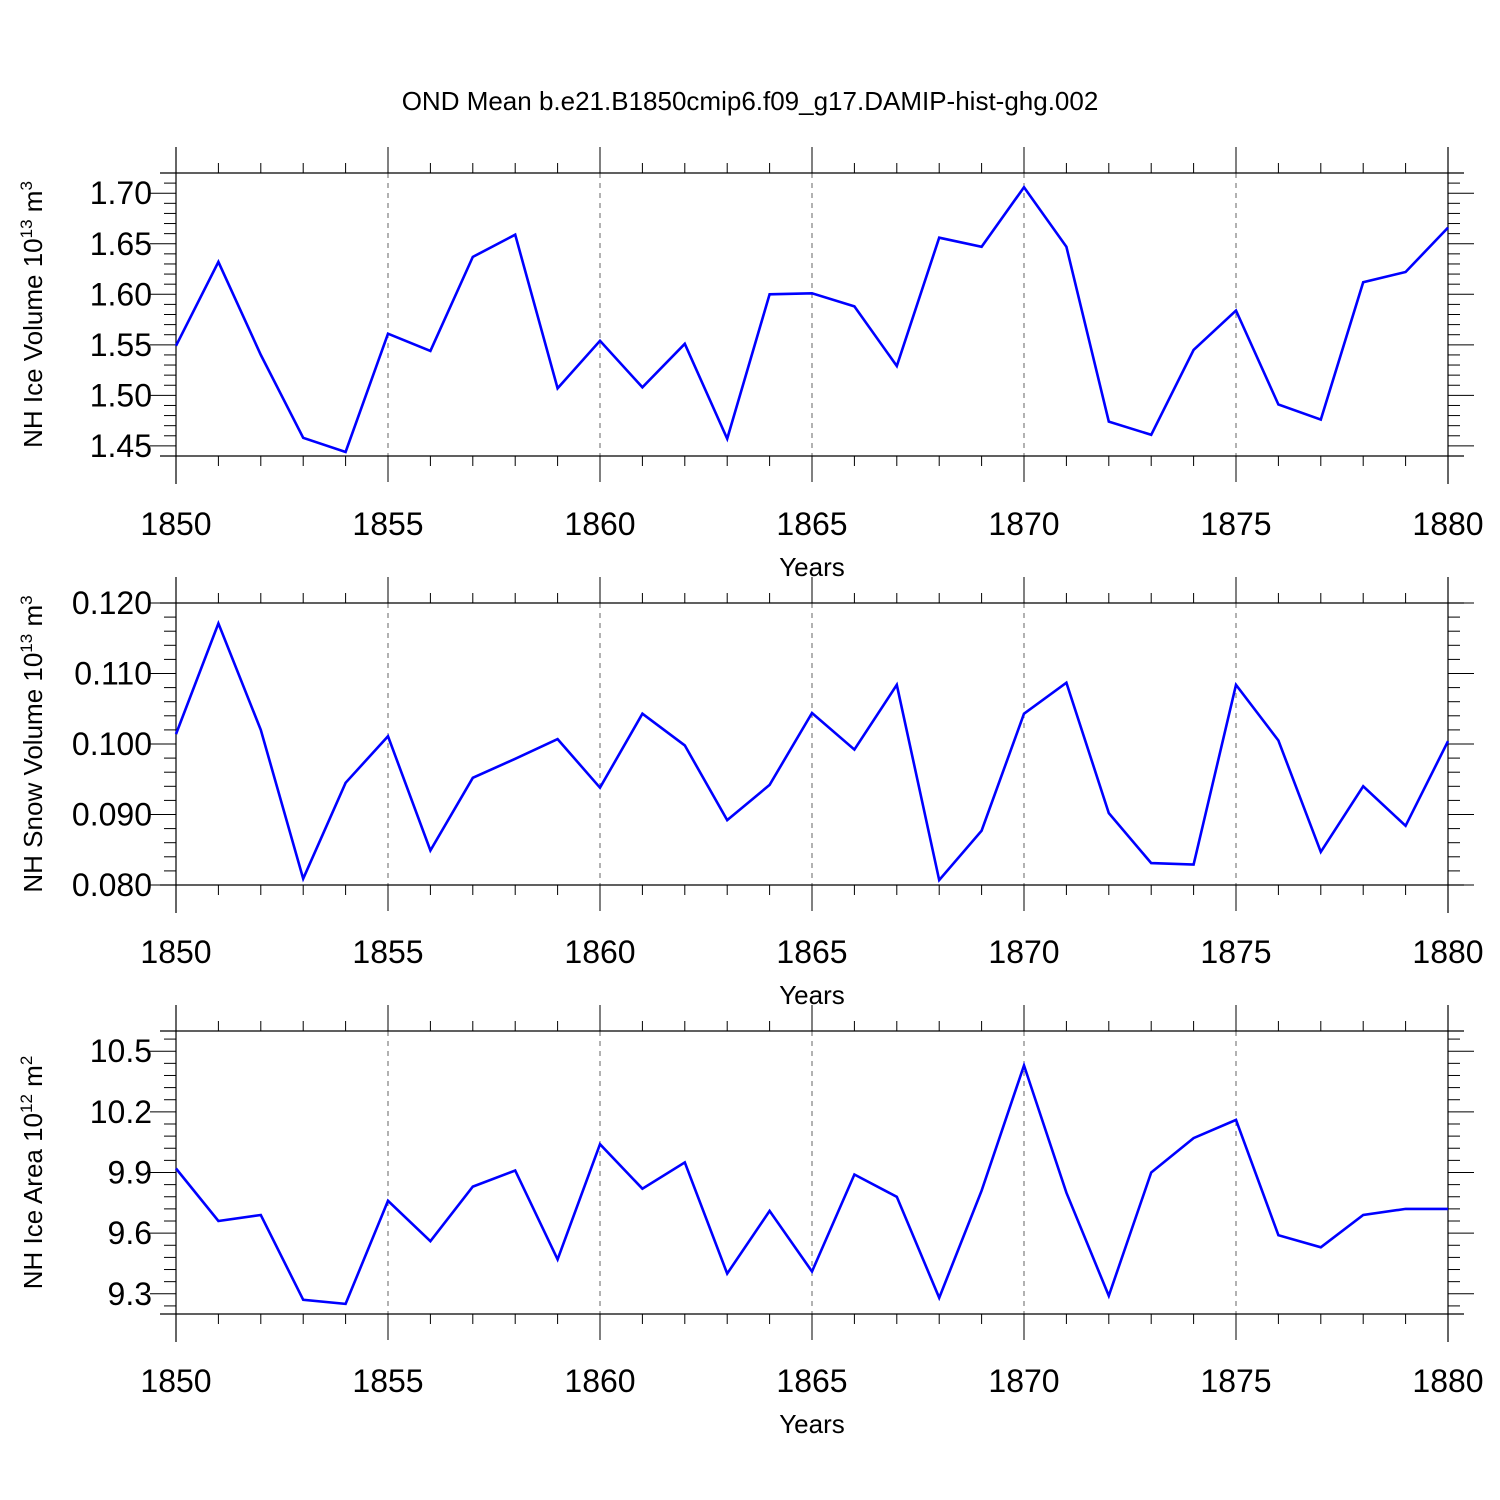 This screenshot has width=1500, height=1500. What do you see at coordinates (112, 815) in the screenshot?
I see `y-tick-label: 0.090` at bounding box center [112, 815].